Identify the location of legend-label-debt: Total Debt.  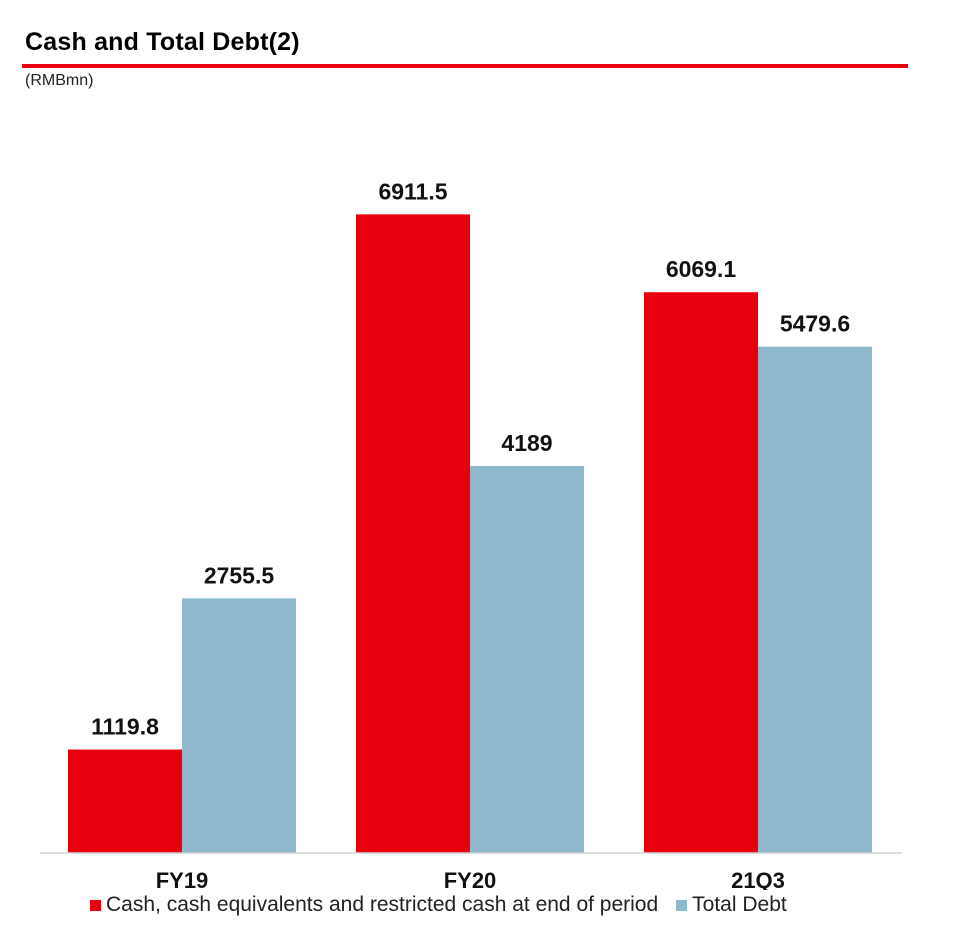
(739, 904).